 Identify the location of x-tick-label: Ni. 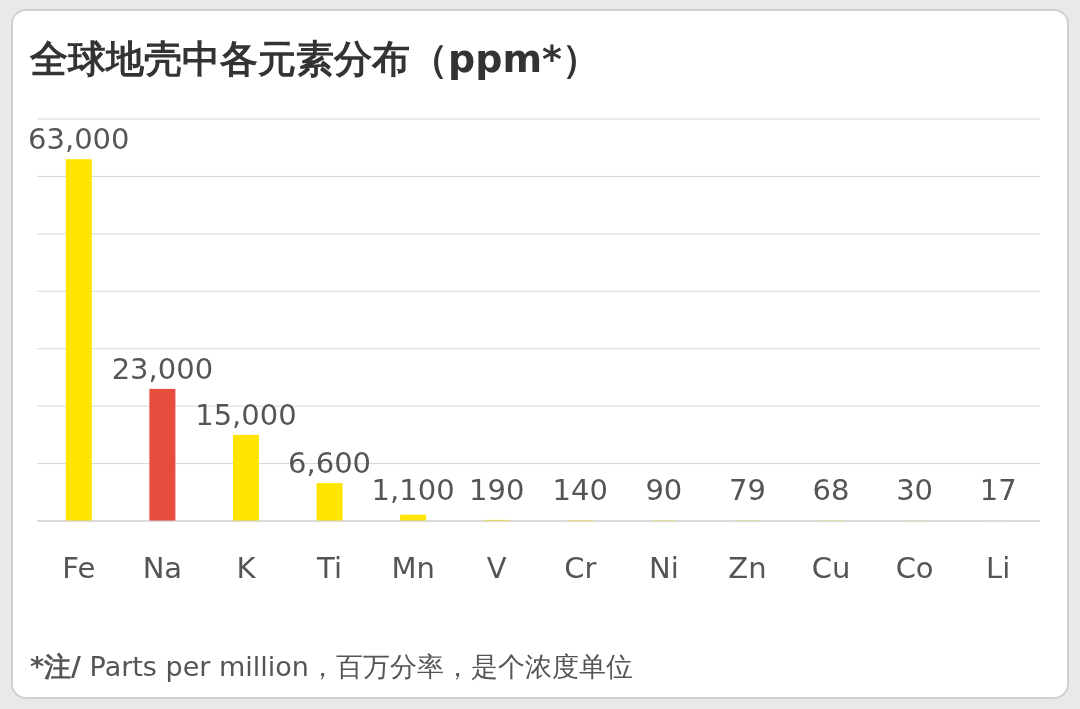
(663, 568).